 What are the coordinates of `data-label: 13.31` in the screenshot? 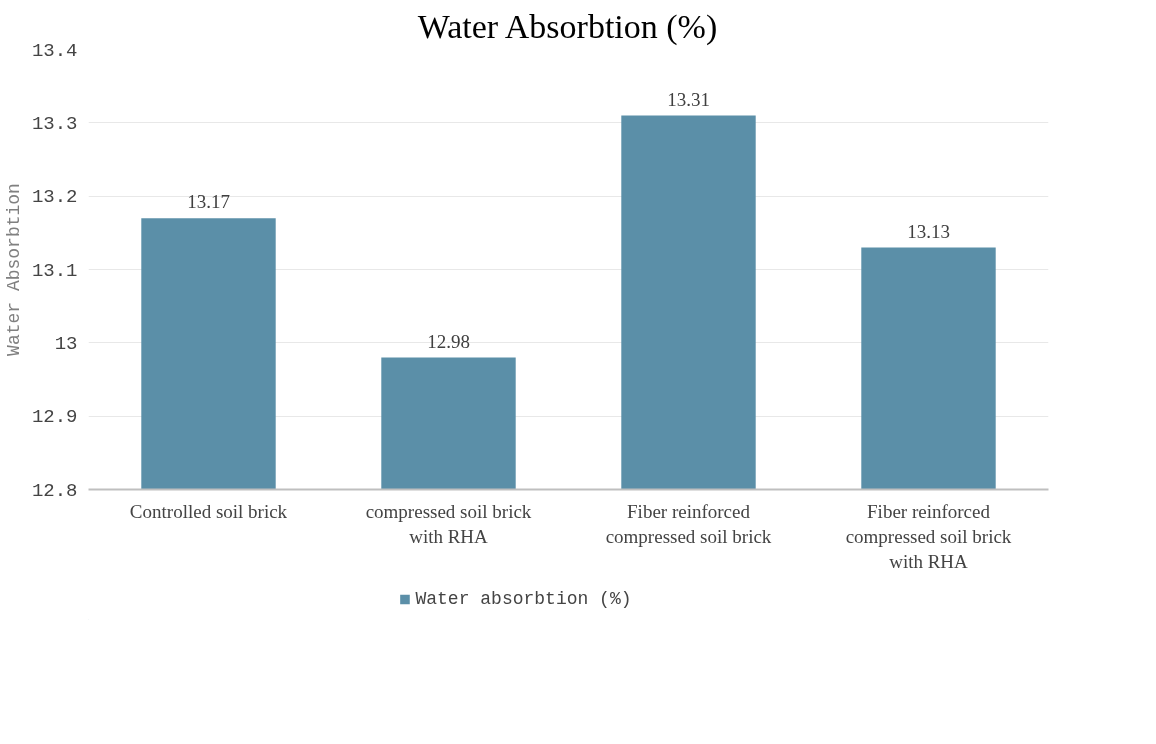 It's located at (688, 99).